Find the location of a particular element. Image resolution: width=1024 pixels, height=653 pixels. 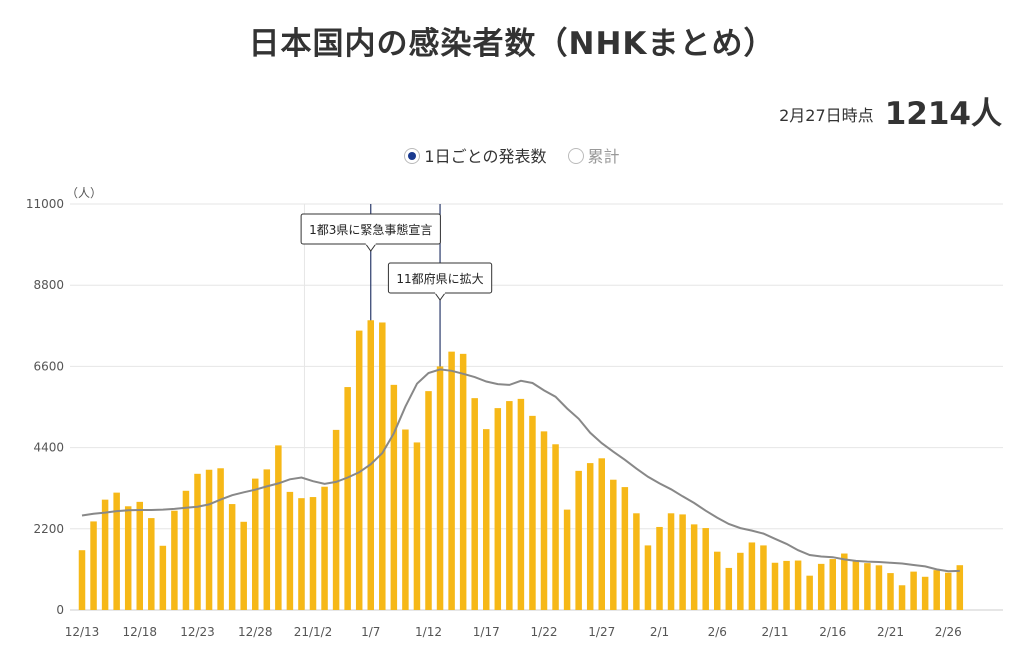

toggle-daily: 1日ごとの発表数 is located at coordinates (475, 155).